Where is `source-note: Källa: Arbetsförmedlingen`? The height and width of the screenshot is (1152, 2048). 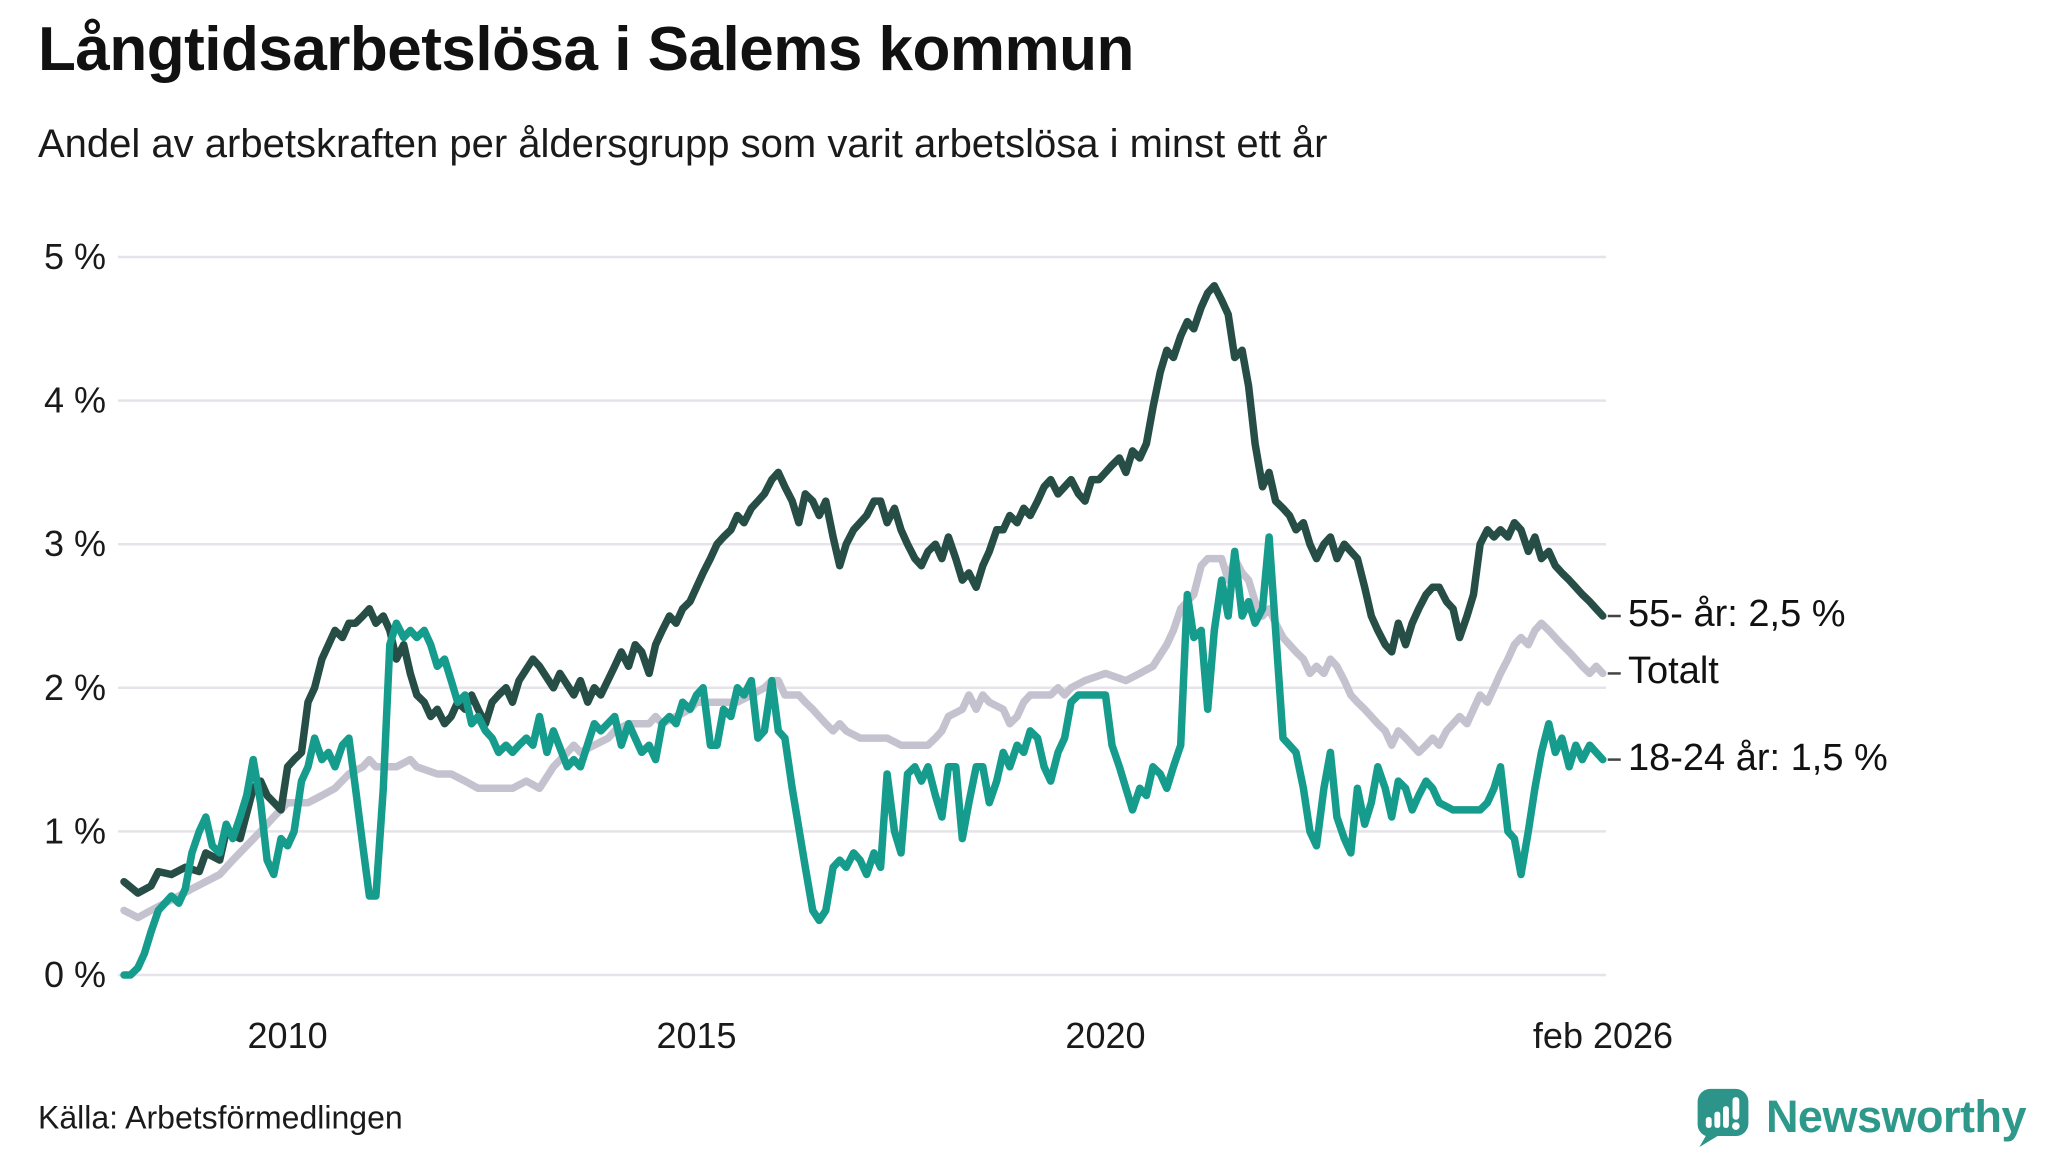 source-note: Källa: Arbetsförmedlingen is located at coordinates (220, 1117).